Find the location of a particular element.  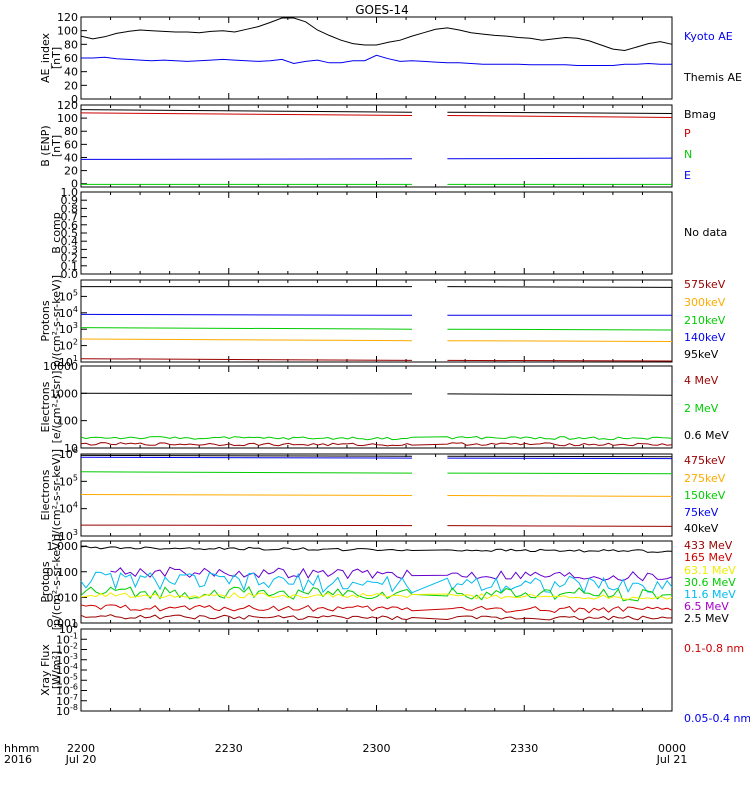

y-tick-label: 0.2 is located at coordinates (70, 258).